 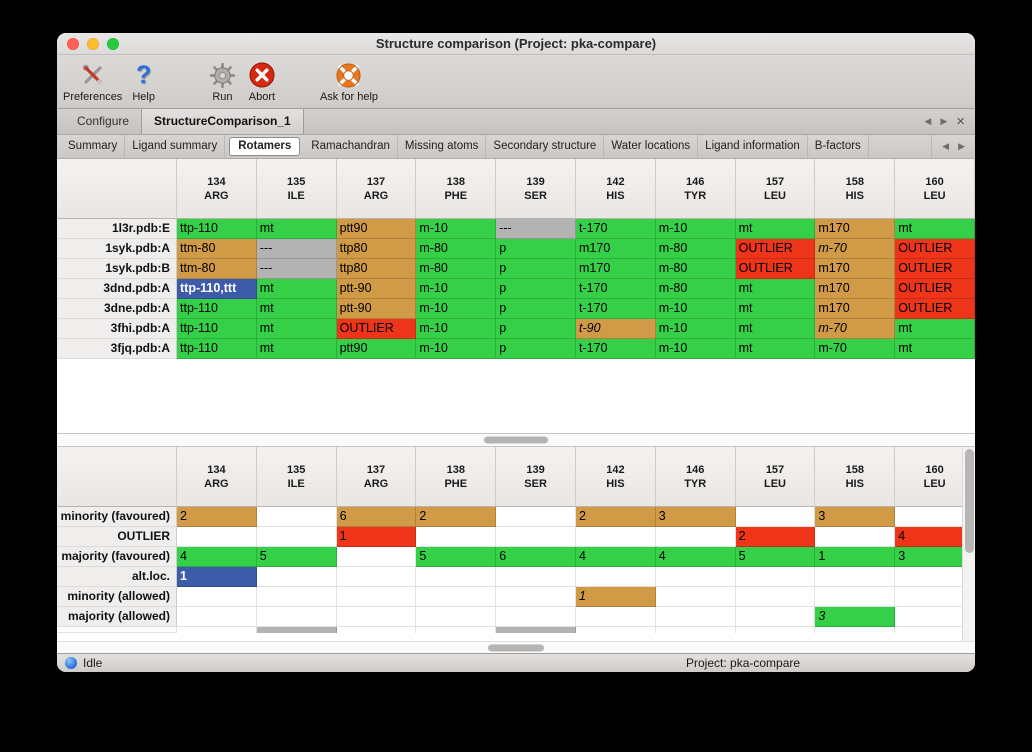 What do you see at coordinates (376, 517) in the screenshot?
I see `stat-cell: 6` at bounding box center [376, 517].